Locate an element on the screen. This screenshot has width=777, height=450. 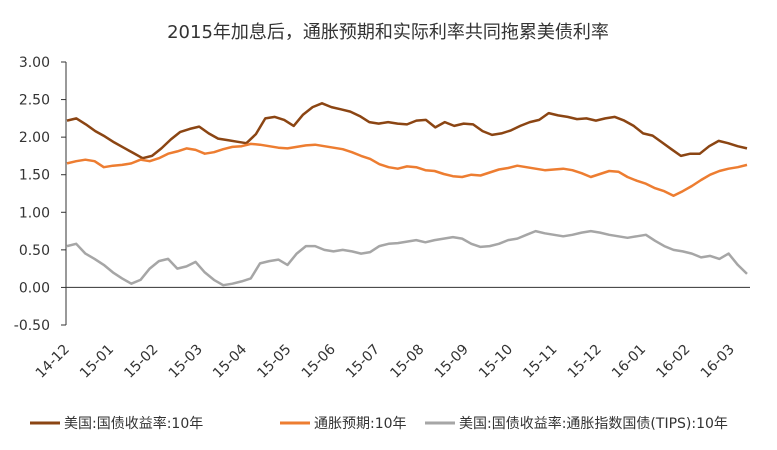
legend-label: 通胀预期:10年 is located at coordinates (360, 424).